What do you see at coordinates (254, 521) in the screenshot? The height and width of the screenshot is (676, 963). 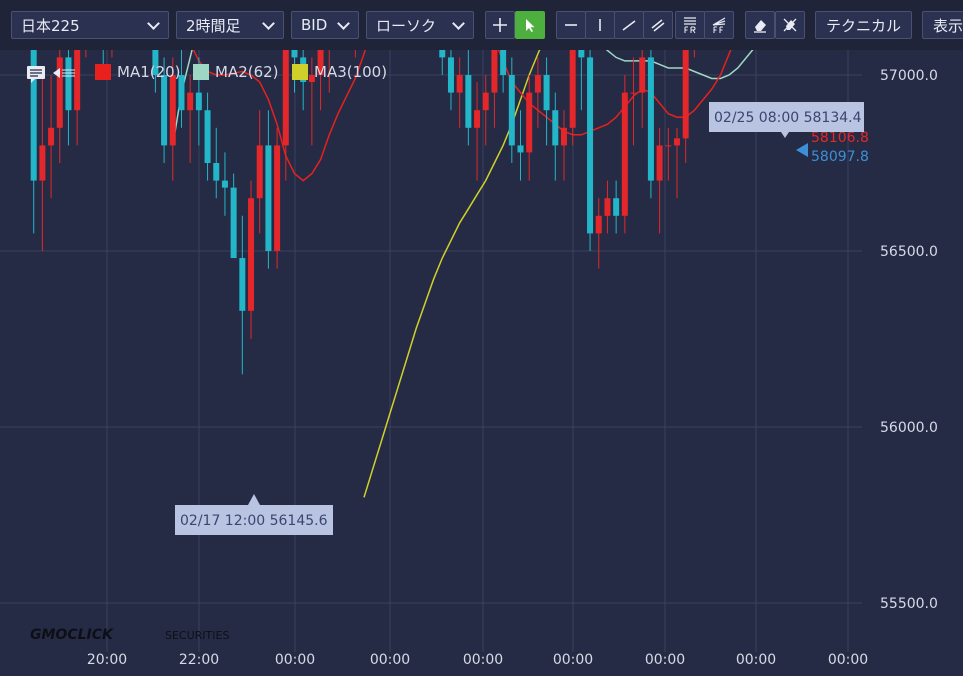 I see `low-annotation-label: 02/17 12:00 56145.6` at bounding box center [254, 521].